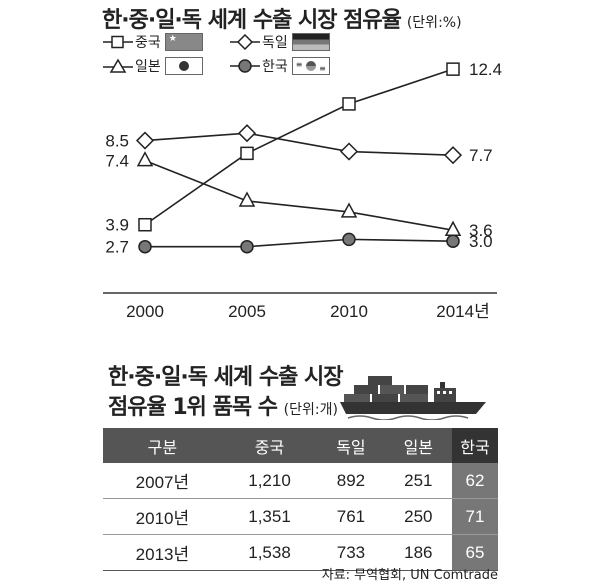  What do you see at coordinates (275, 43) in the screenshot?
I see `legend-germany-label: 독일` at bounding box center [275, 43].